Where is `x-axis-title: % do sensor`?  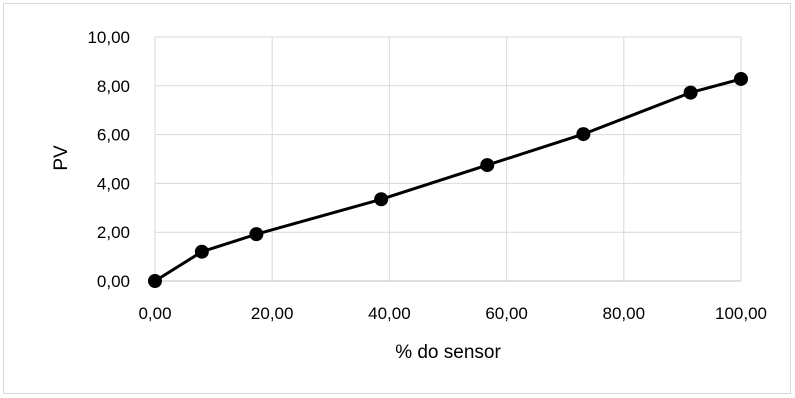 x-axis-title: % do sensor is located at coordinates (448, 352).